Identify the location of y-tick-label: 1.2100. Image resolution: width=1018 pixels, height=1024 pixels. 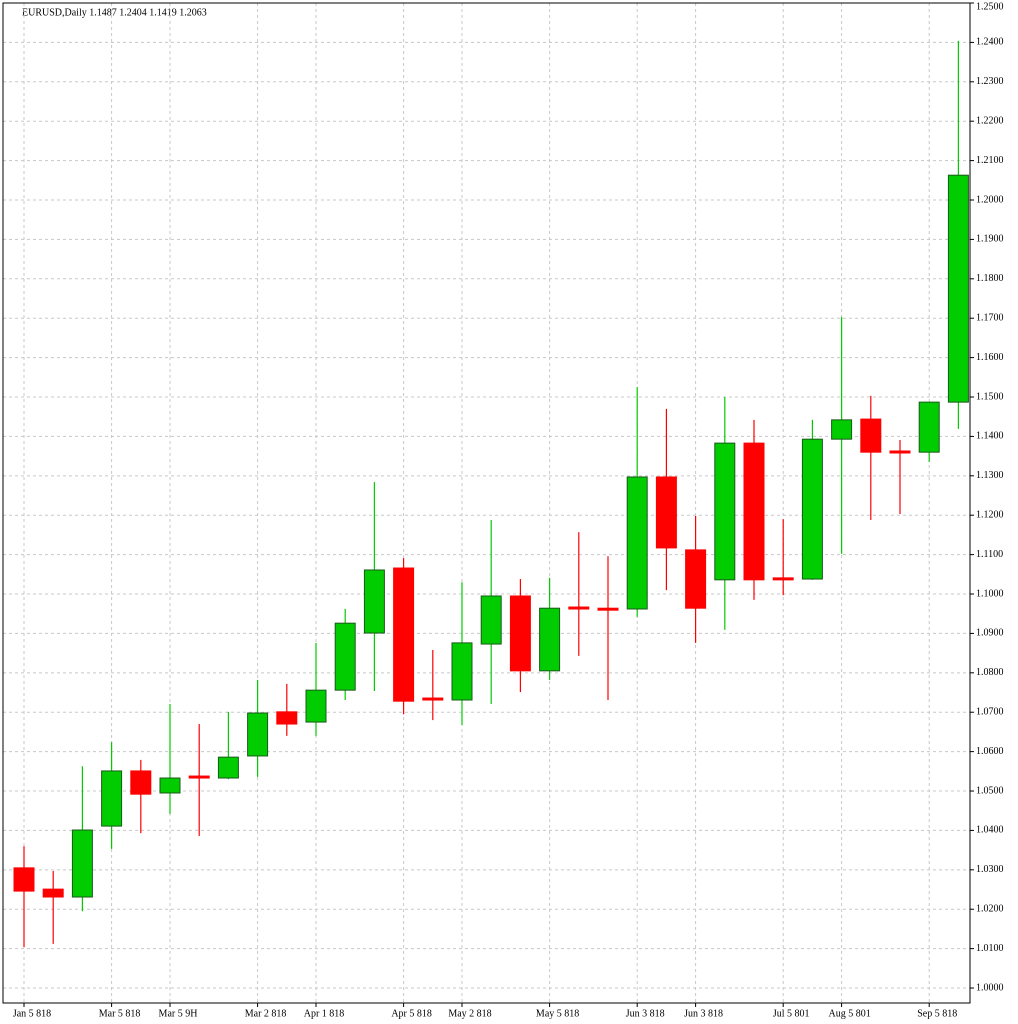
(990, 160).